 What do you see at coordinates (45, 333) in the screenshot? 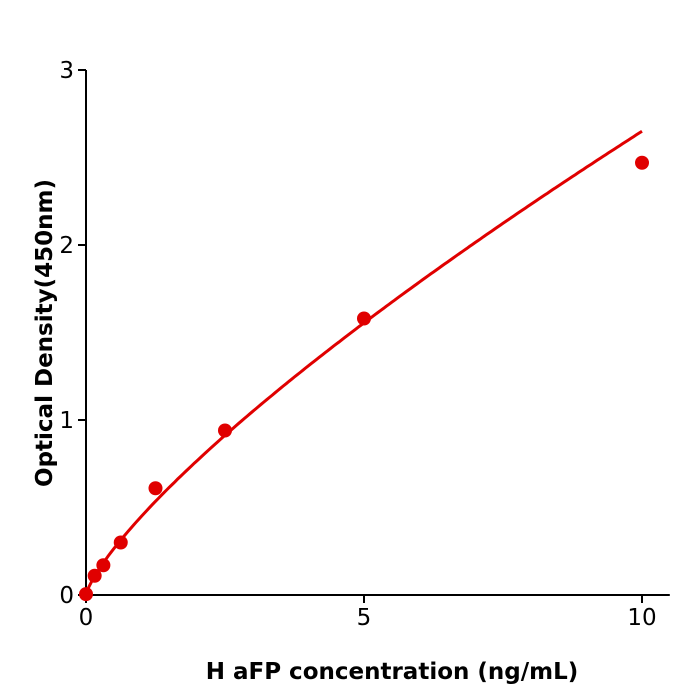
I see `y-axis-label: Optical Density(450nm)` at bounding box center [45, 333].